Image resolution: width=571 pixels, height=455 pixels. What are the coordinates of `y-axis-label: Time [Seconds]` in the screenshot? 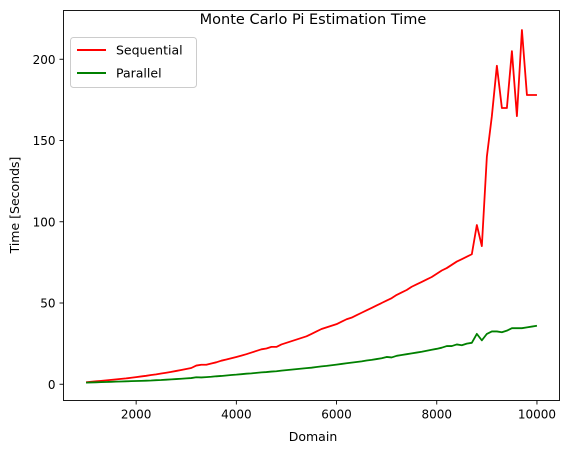 It's located at (14, 206).